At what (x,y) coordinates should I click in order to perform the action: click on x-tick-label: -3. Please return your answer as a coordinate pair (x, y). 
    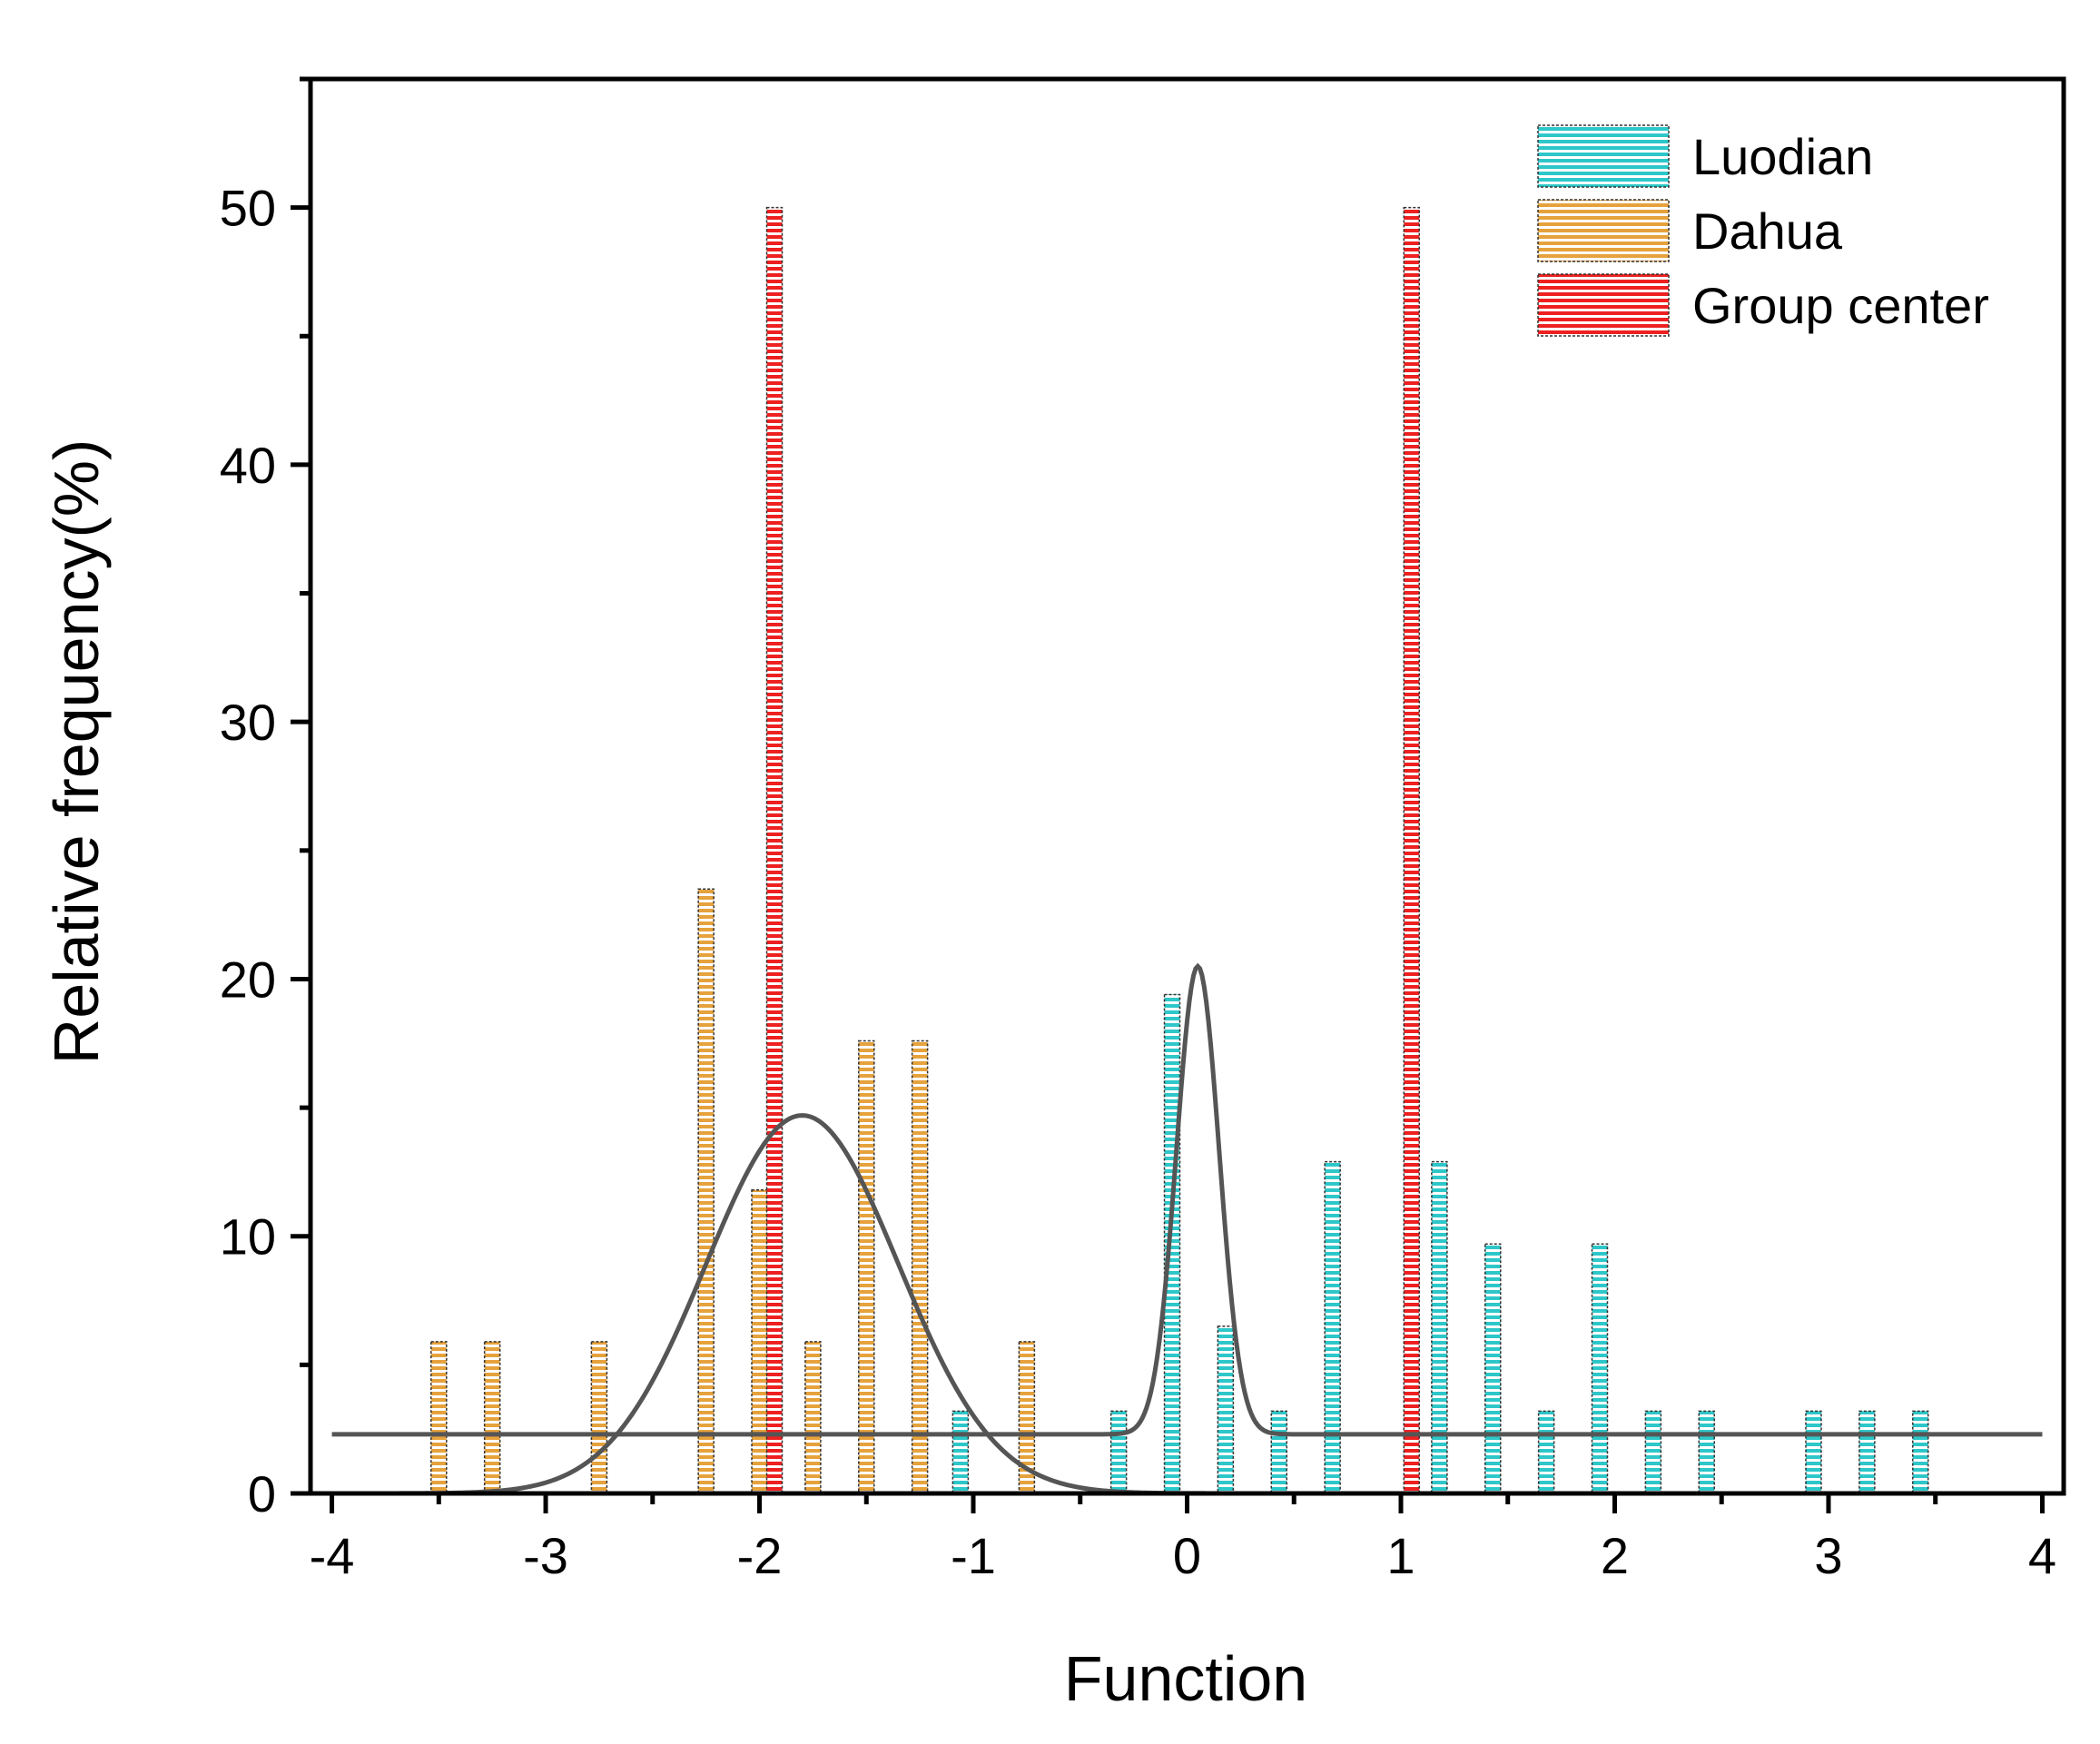
    Looking at the image, I should click on (545, 1555).